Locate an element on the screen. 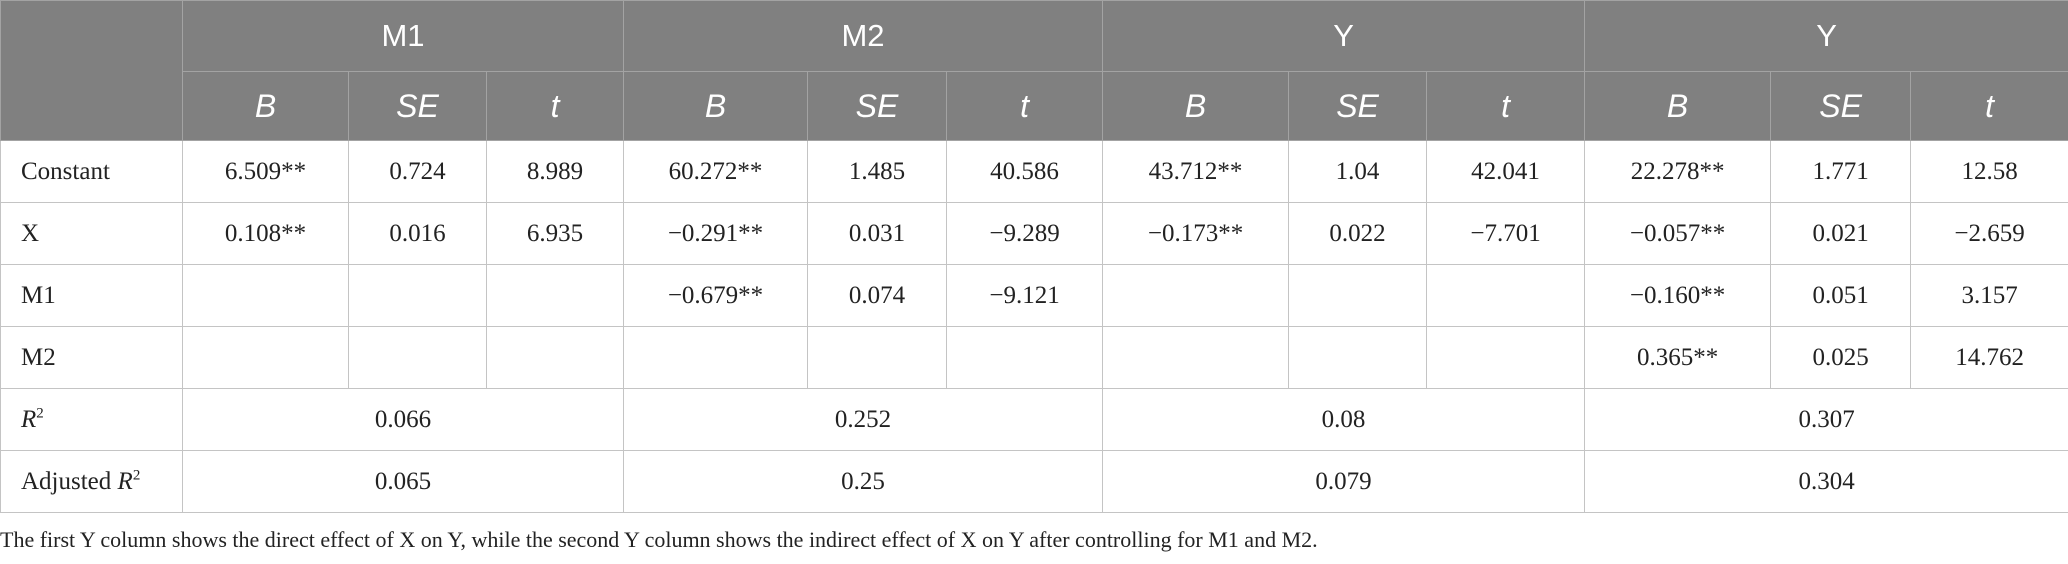 The height and width of the screenshot is (564, 2068). table-cell: −0.160** is located at coordinates (1678, 295).